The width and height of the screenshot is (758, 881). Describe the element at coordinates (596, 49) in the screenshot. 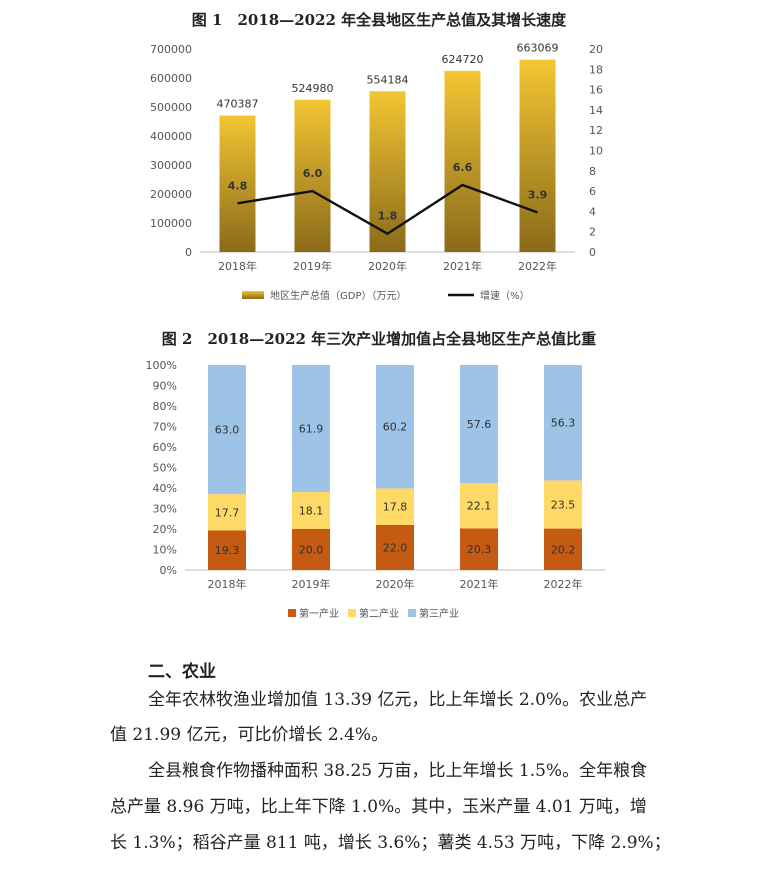

I see `y-right-tick-label: 20` at that location.